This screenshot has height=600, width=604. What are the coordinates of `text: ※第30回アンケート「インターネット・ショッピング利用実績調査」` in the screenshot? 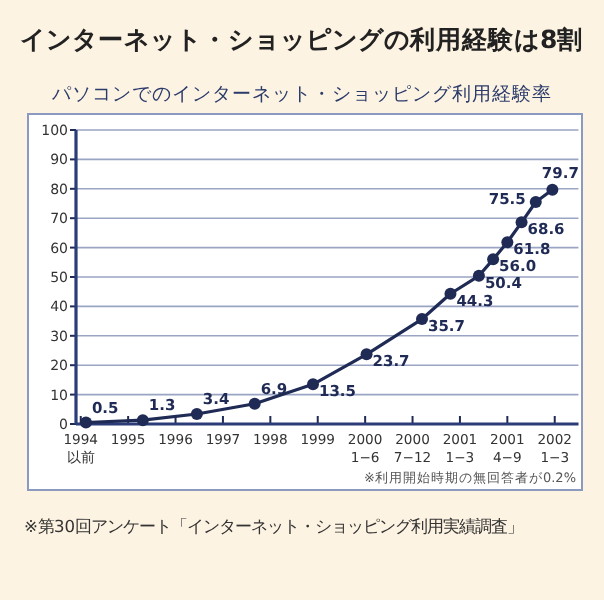 It's located at (274, 526).